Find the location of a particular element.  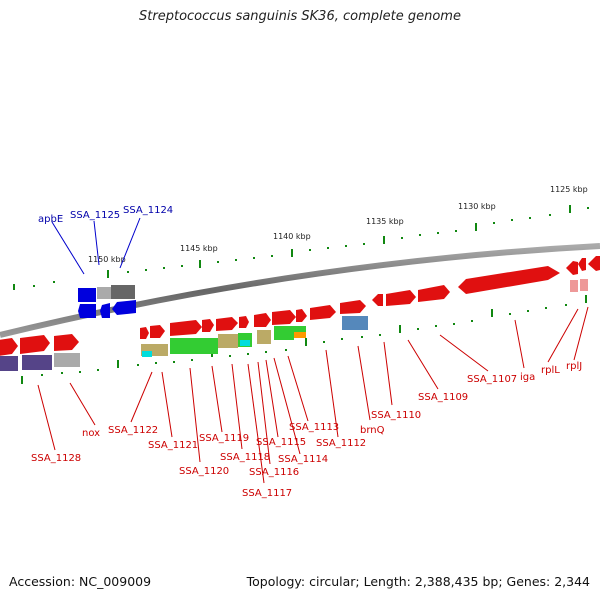

upper-tick-track is located at coordinates (301, 247).